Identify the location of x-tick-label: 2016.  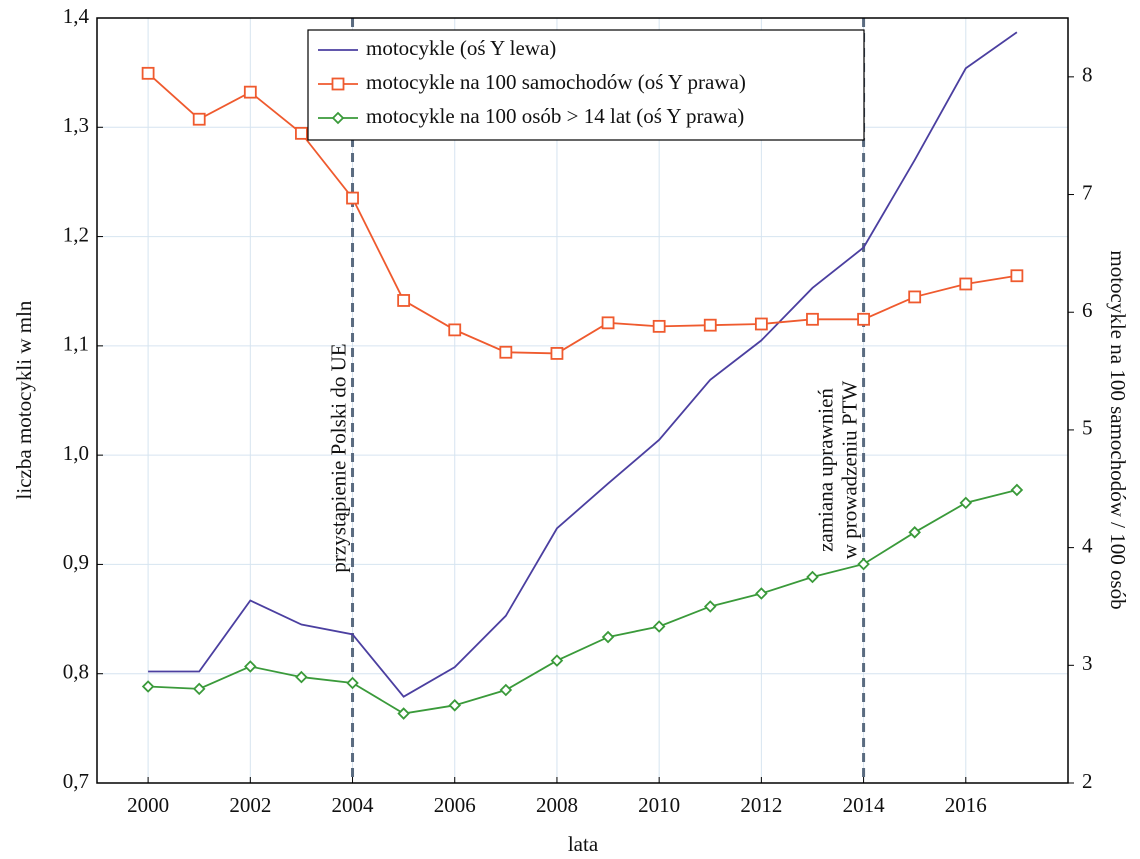
(966, 805).